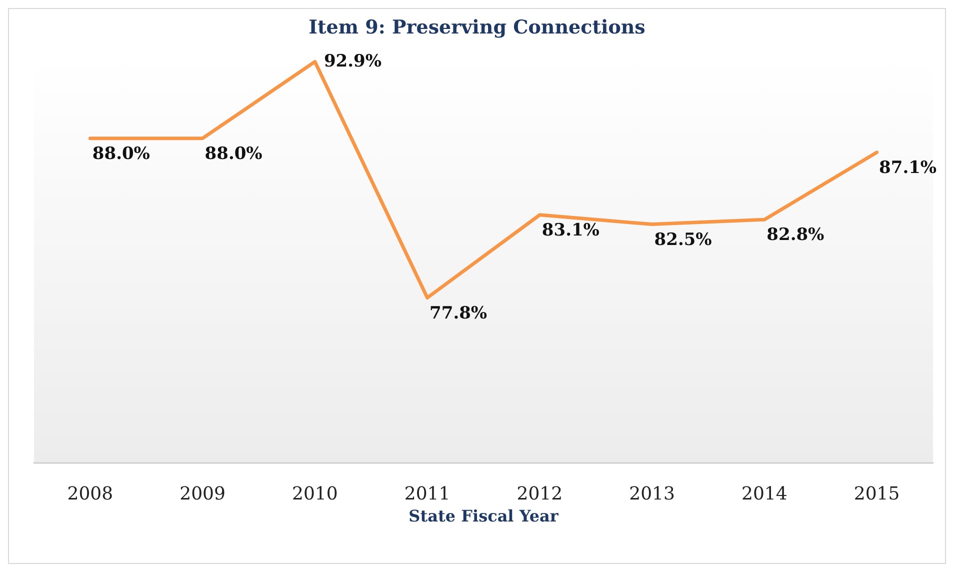  I want to click on chart-title: Item 9: Preserving Connections, so click(477, 27).